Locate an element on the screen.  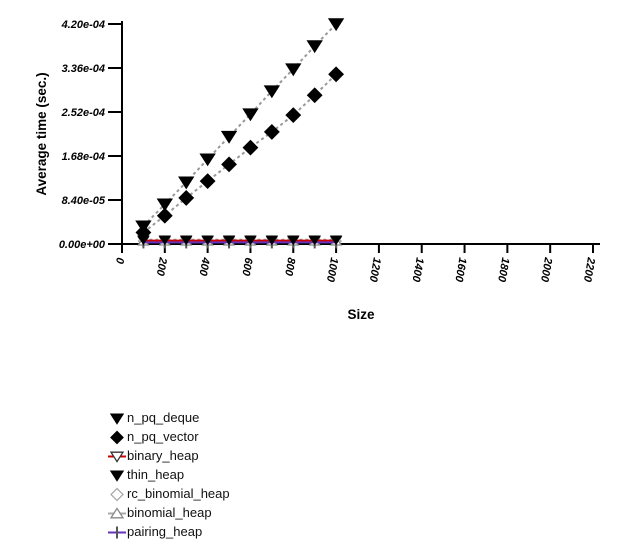
legend-label: thin_heap is located at coordinates (156, 474).